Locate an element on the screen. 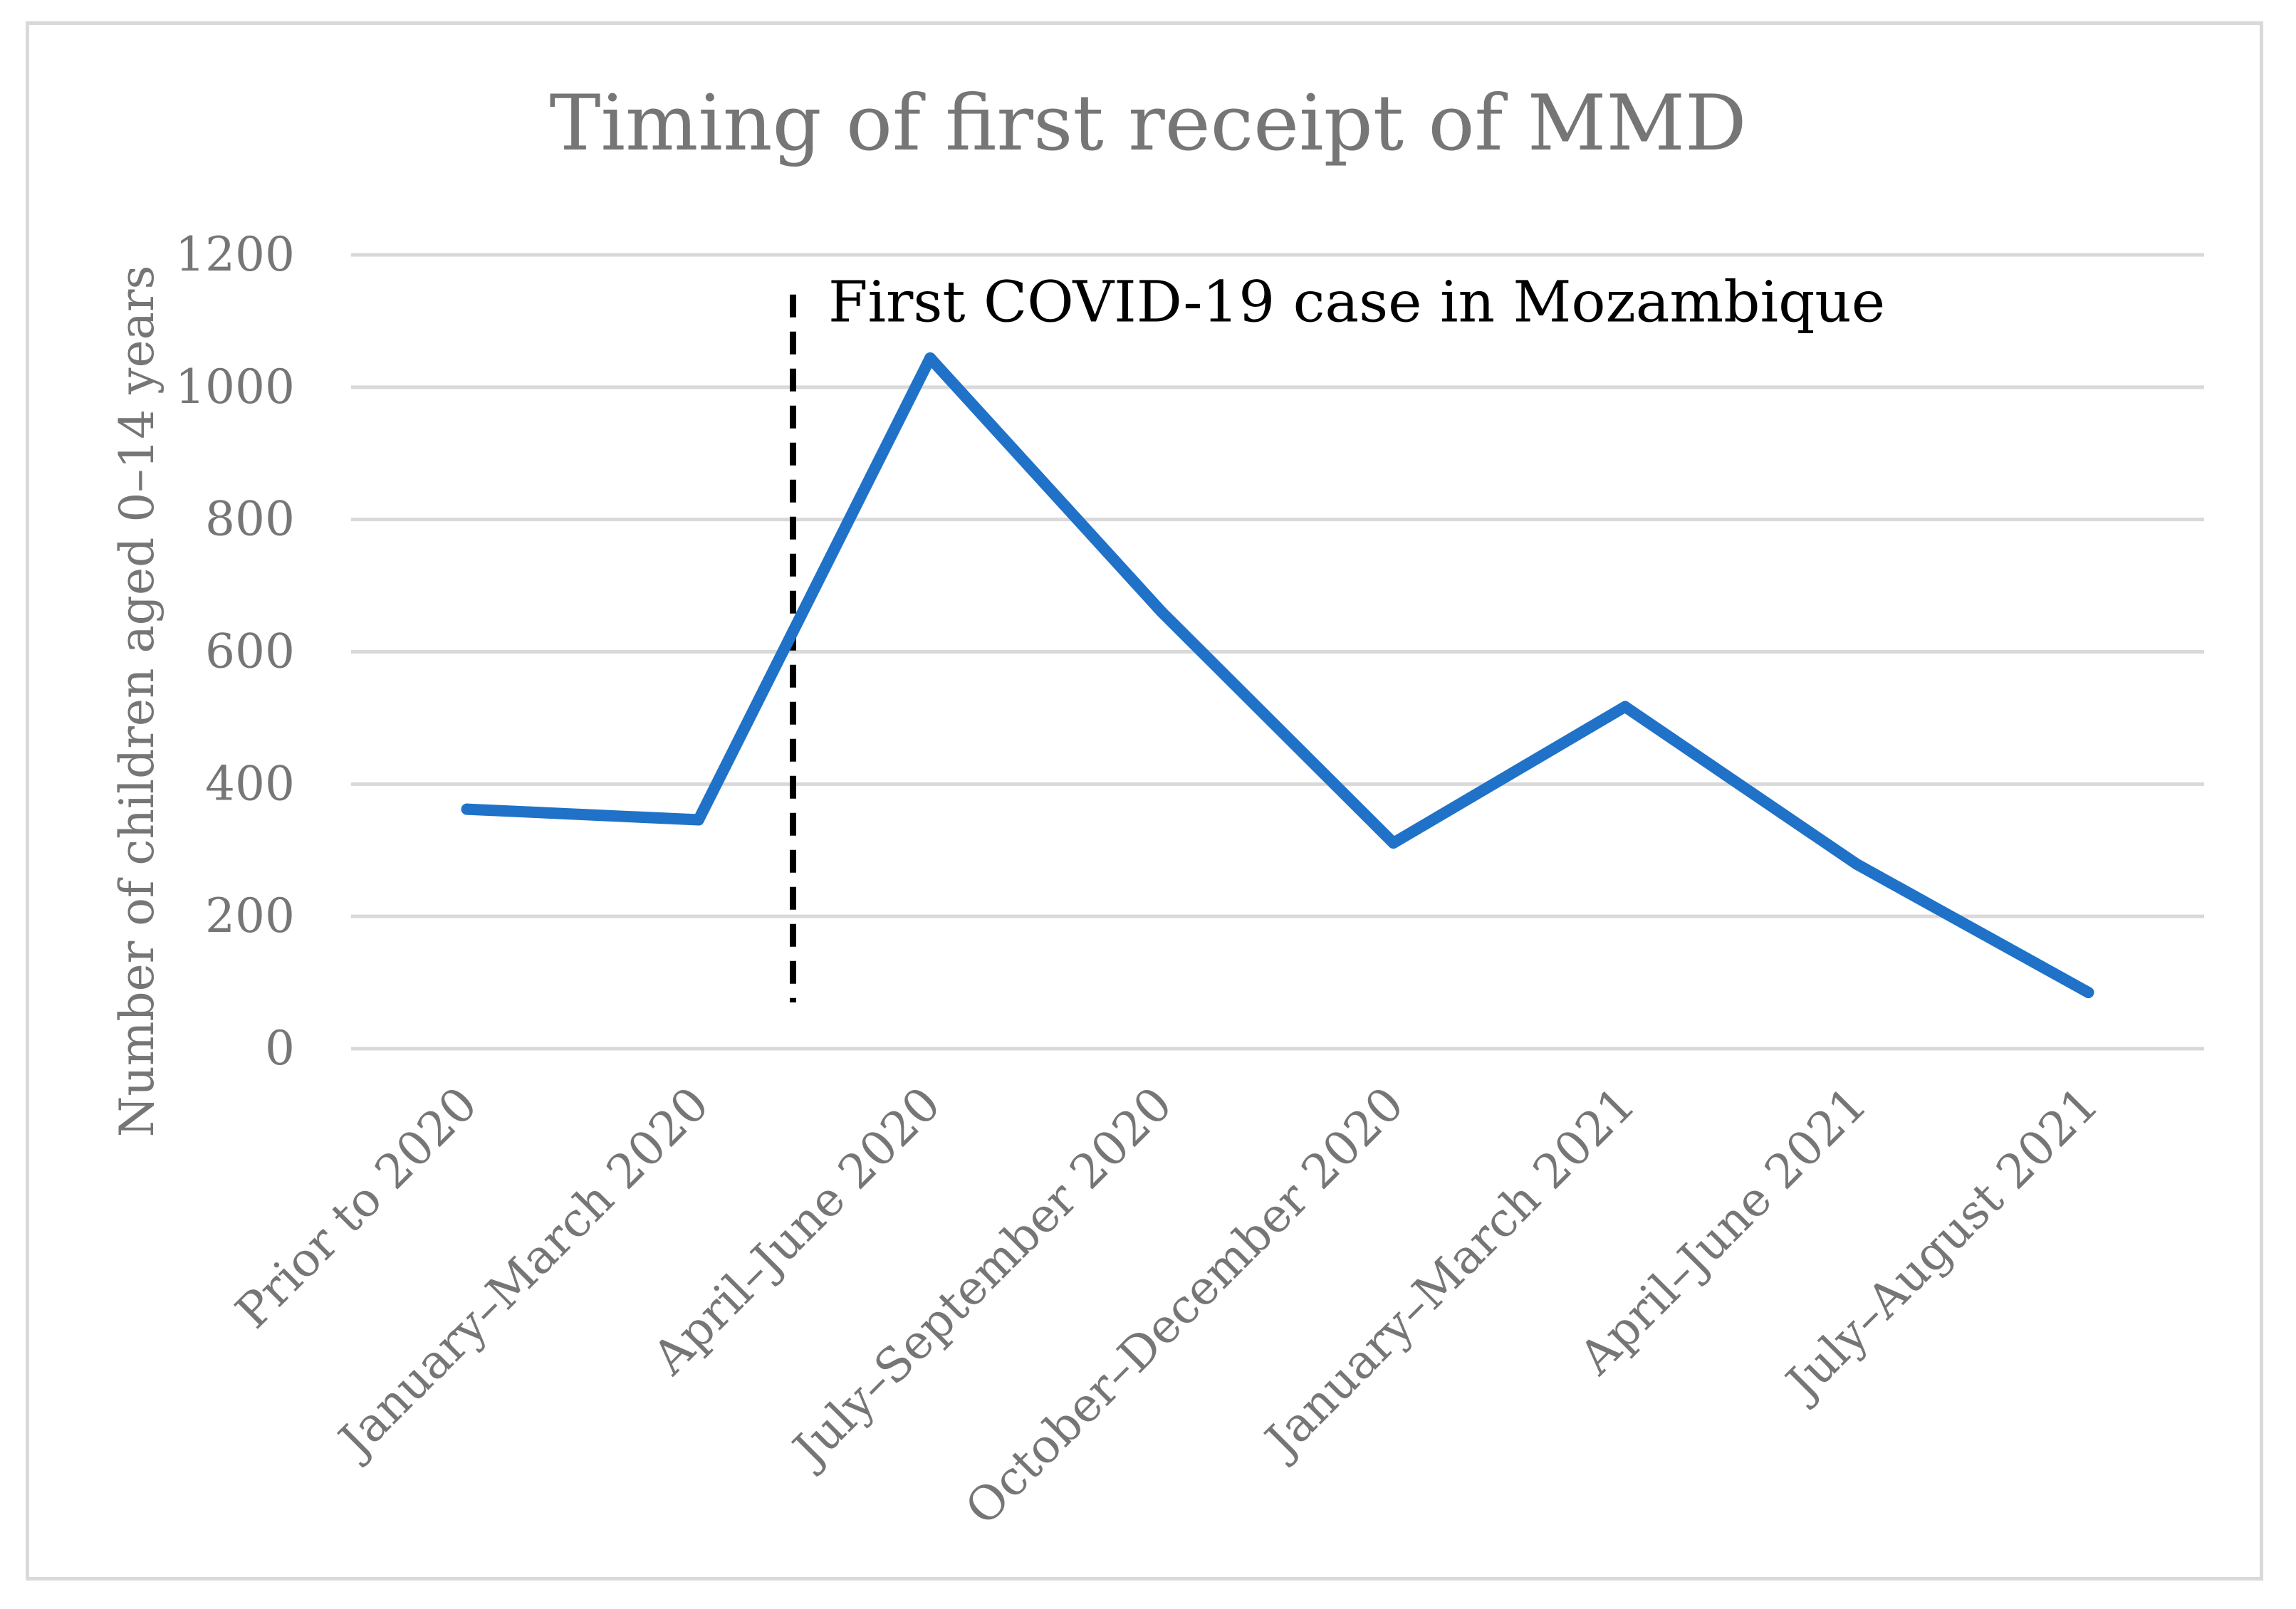 This screenshot has width=2296, height=1609. x-tick-label-3: July–September 2020 is located at coordinates (981, 1277).